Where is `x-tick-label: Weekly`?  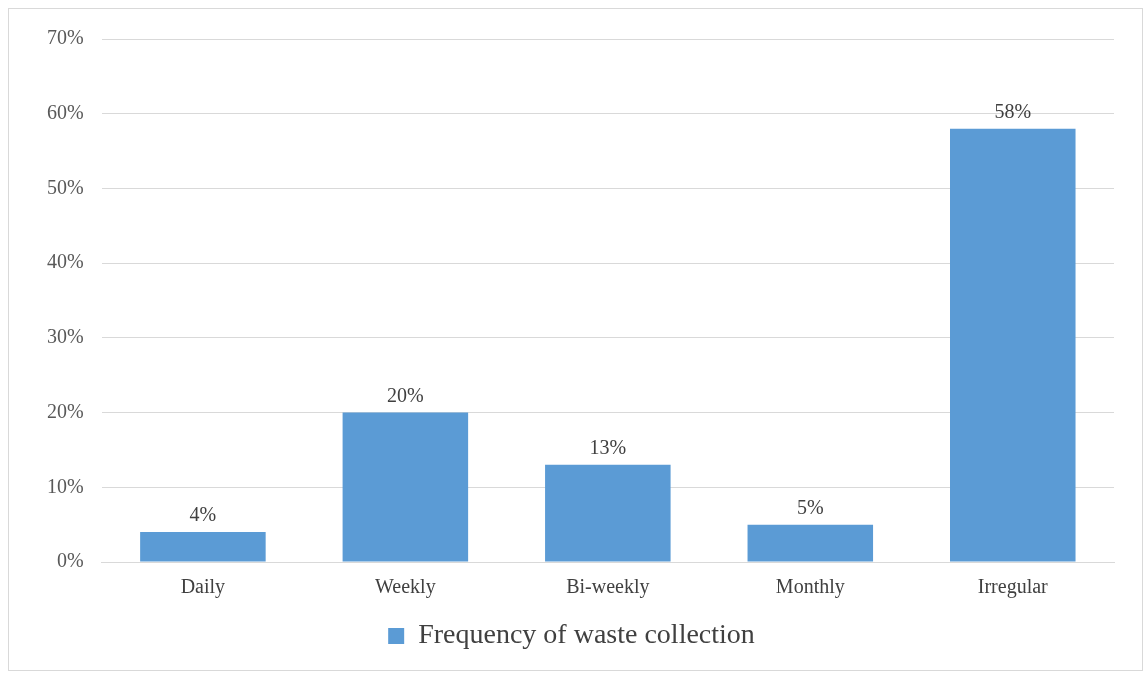
x-tick-label: Weekly is located at coordinates (405, 587).